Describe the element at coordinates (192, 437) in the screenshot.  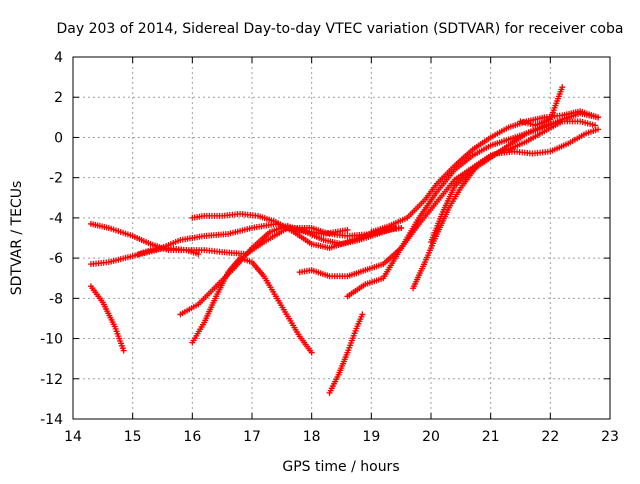
I see `x-tick-label: 16` at that location.